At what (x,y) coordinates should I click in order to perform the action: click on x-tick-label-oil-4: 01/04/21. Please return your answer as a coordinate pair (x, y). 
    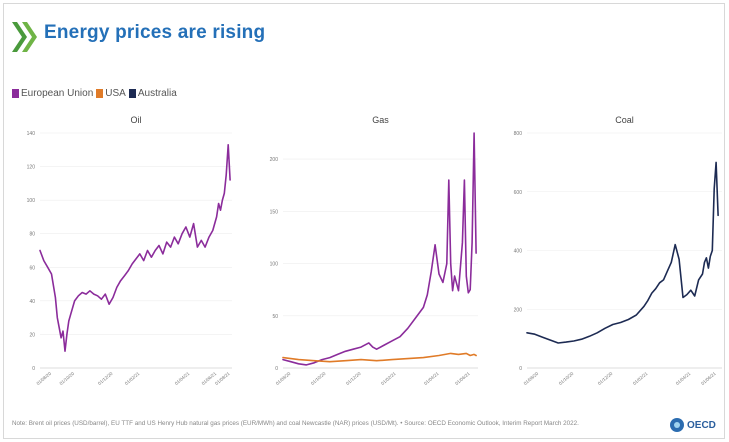
    Looking at the image, I should click on (182, 378).